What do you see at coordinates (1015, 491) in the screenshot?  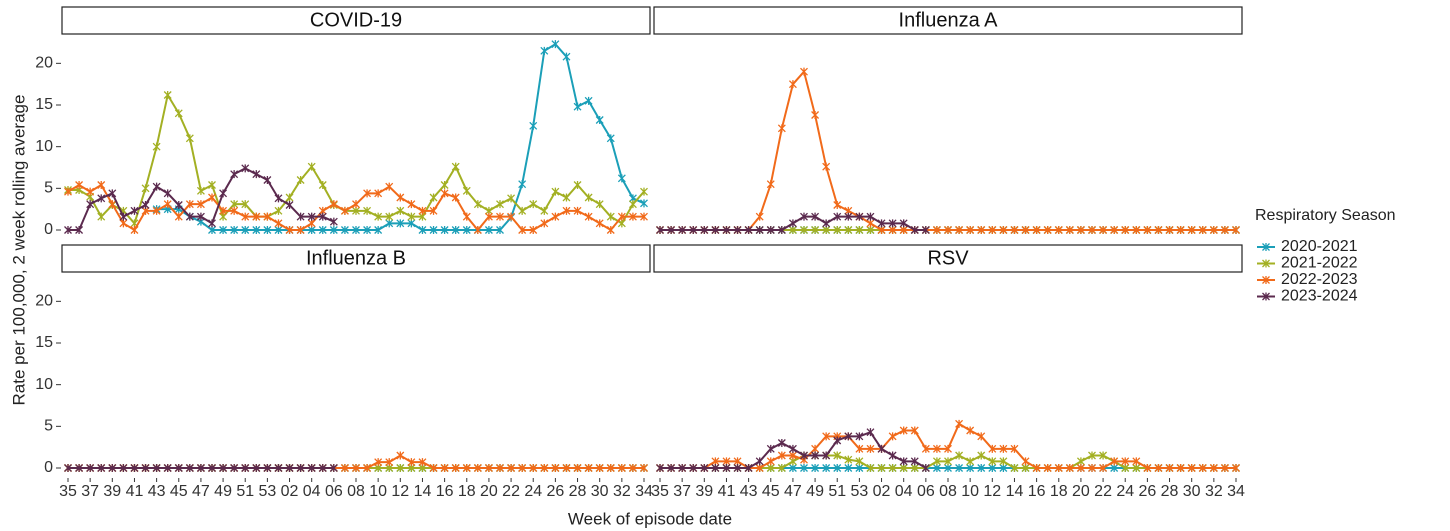 I see `x-tick-label: 14` at bounding box center [1015, 491].